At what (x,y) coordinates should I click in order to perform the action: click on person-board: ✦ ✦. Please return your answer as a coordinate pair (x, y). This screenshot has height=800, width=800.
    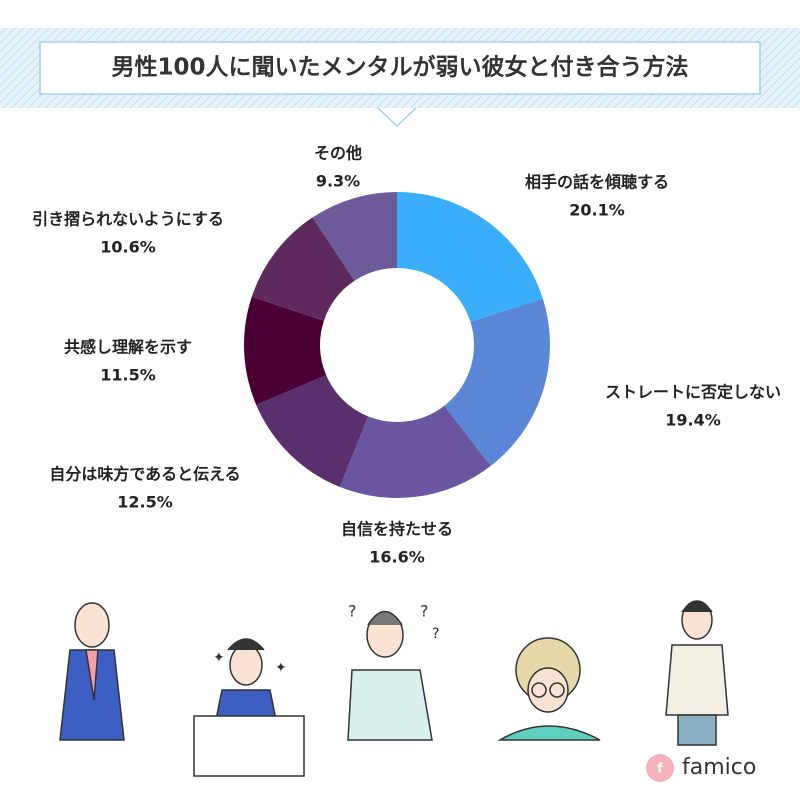
    Looking at the image, I should click on (249, 707).